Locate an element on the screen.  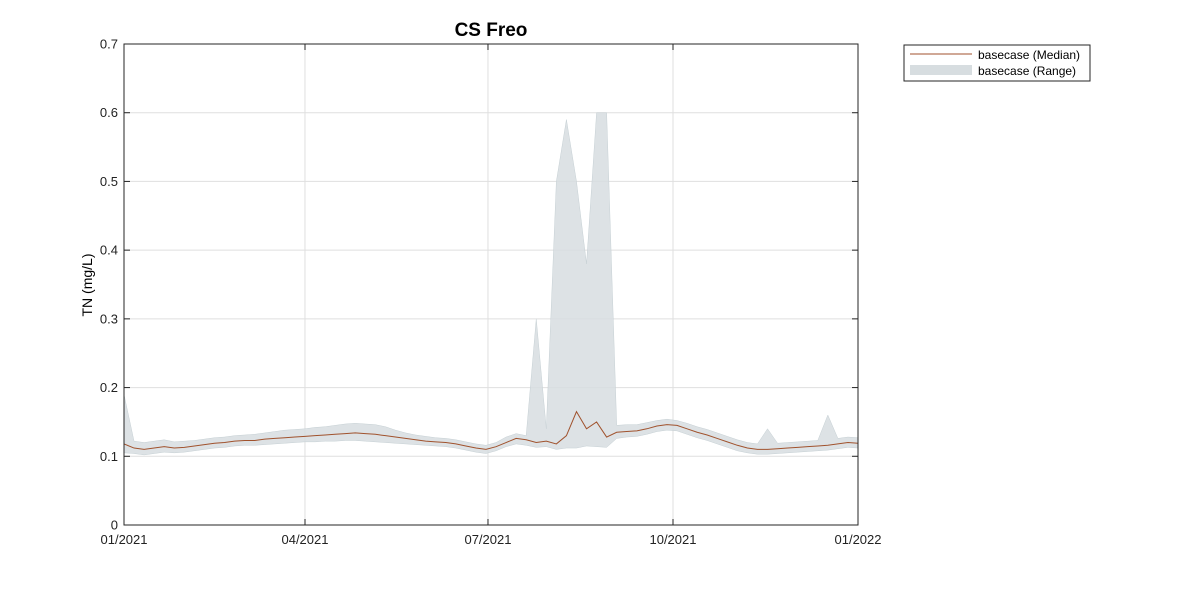
legend-range-label: basecase (Range) is located at coordinates (1027, 71).